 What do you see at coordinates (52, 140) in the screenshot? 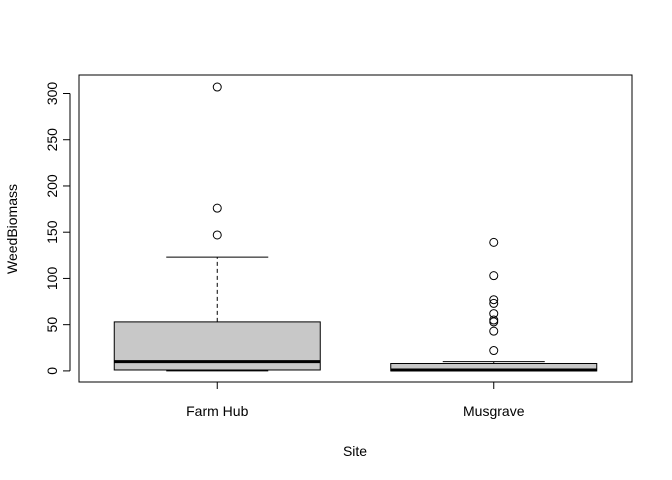
I see `y-tick-label: 250` at bounding box center [52, 140].